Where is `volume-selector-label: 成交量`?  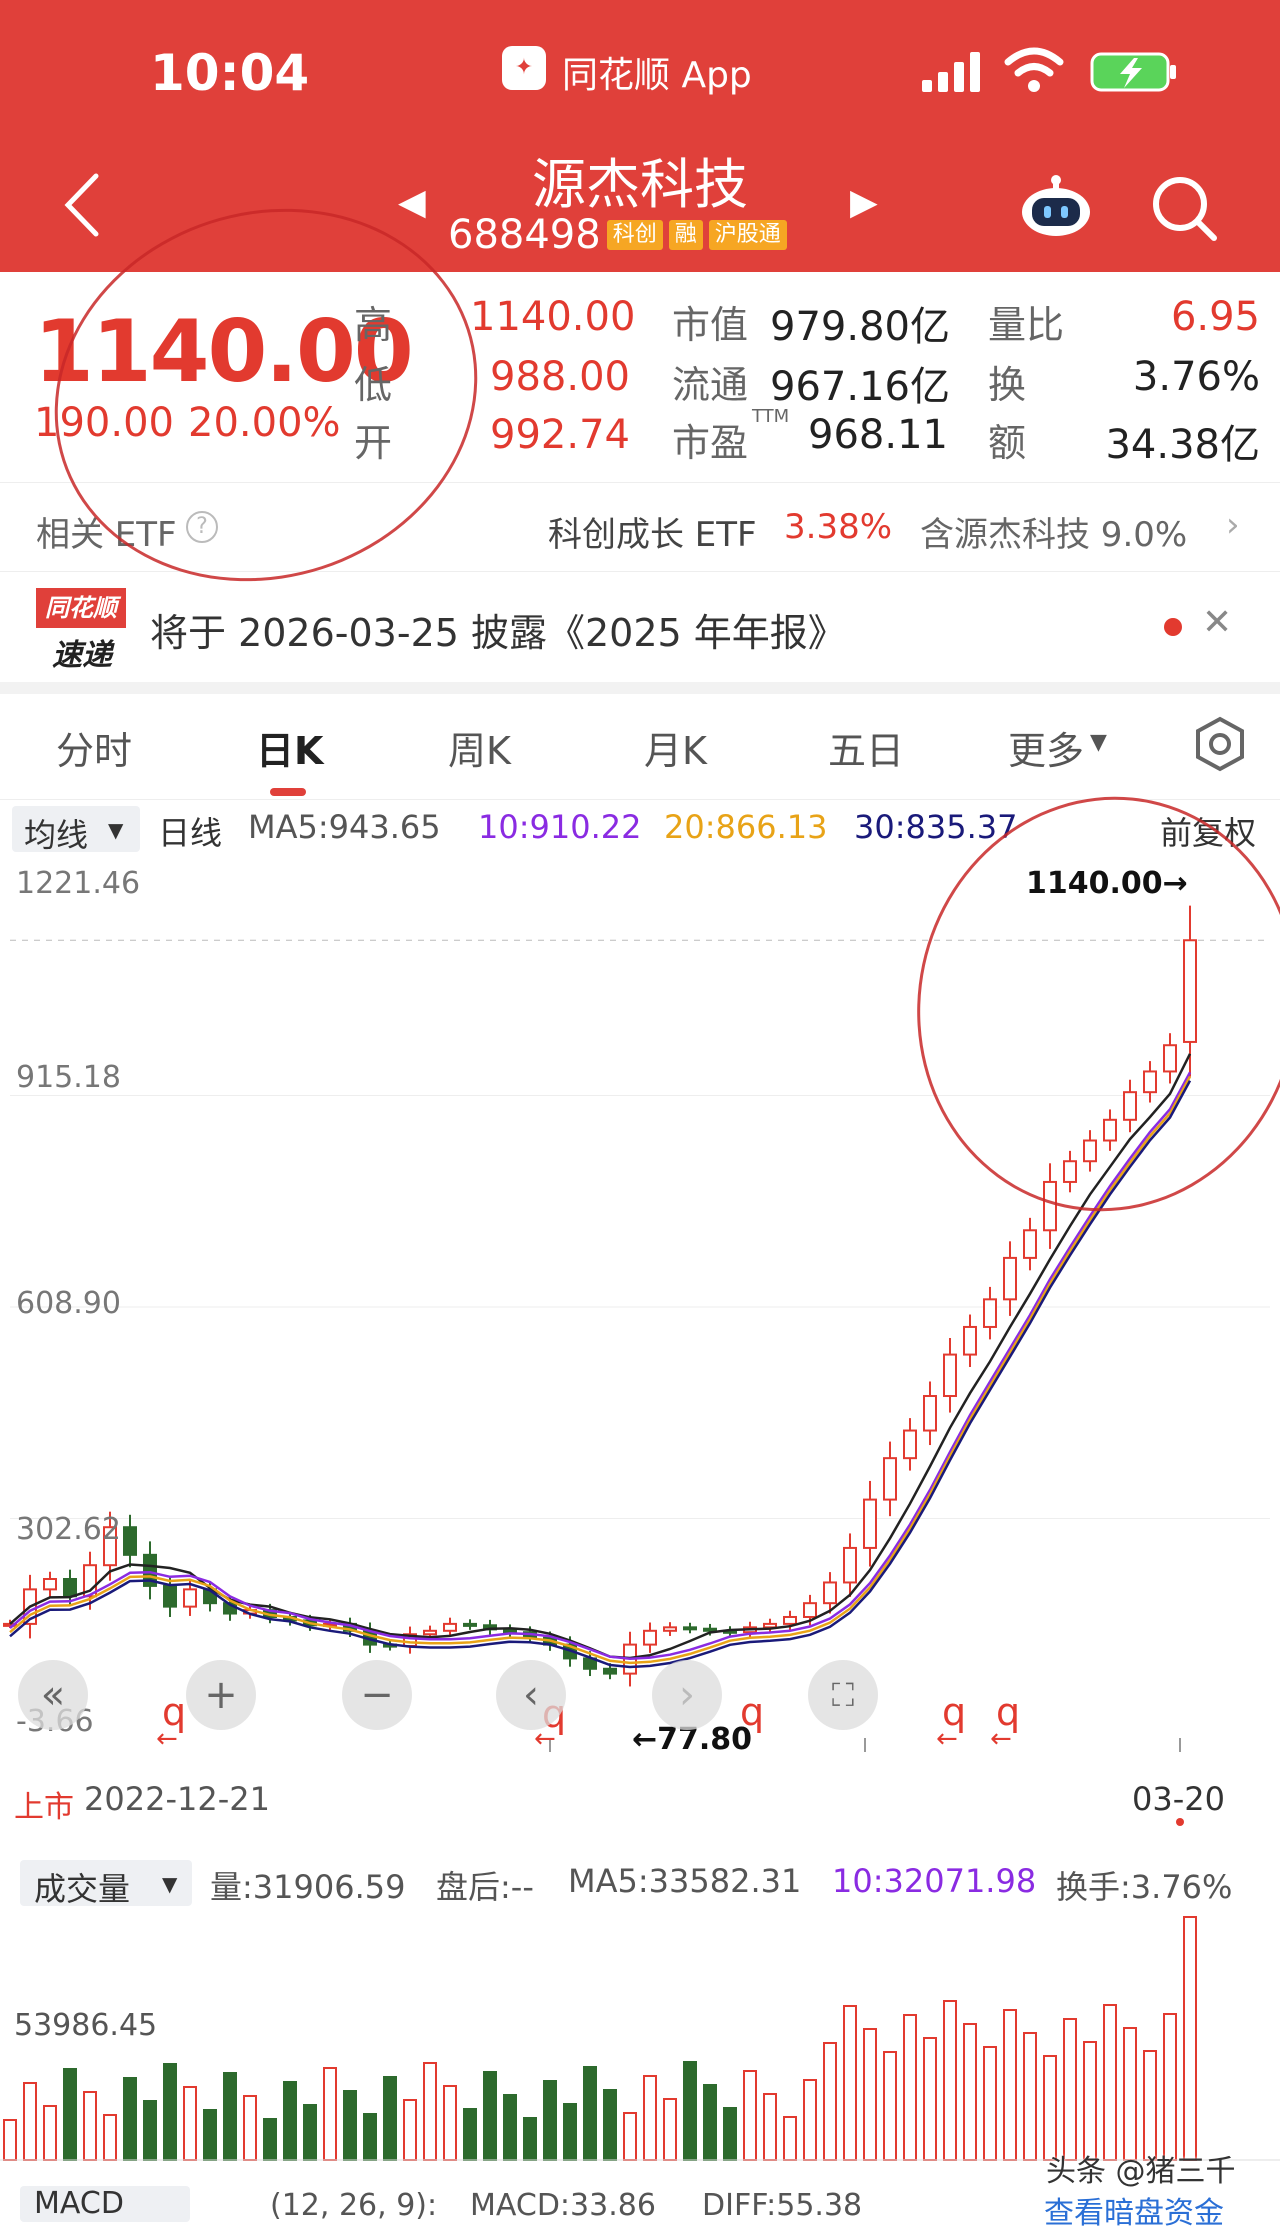 volume-selector-label: 成交量 is located at coordinates (82, 1889).